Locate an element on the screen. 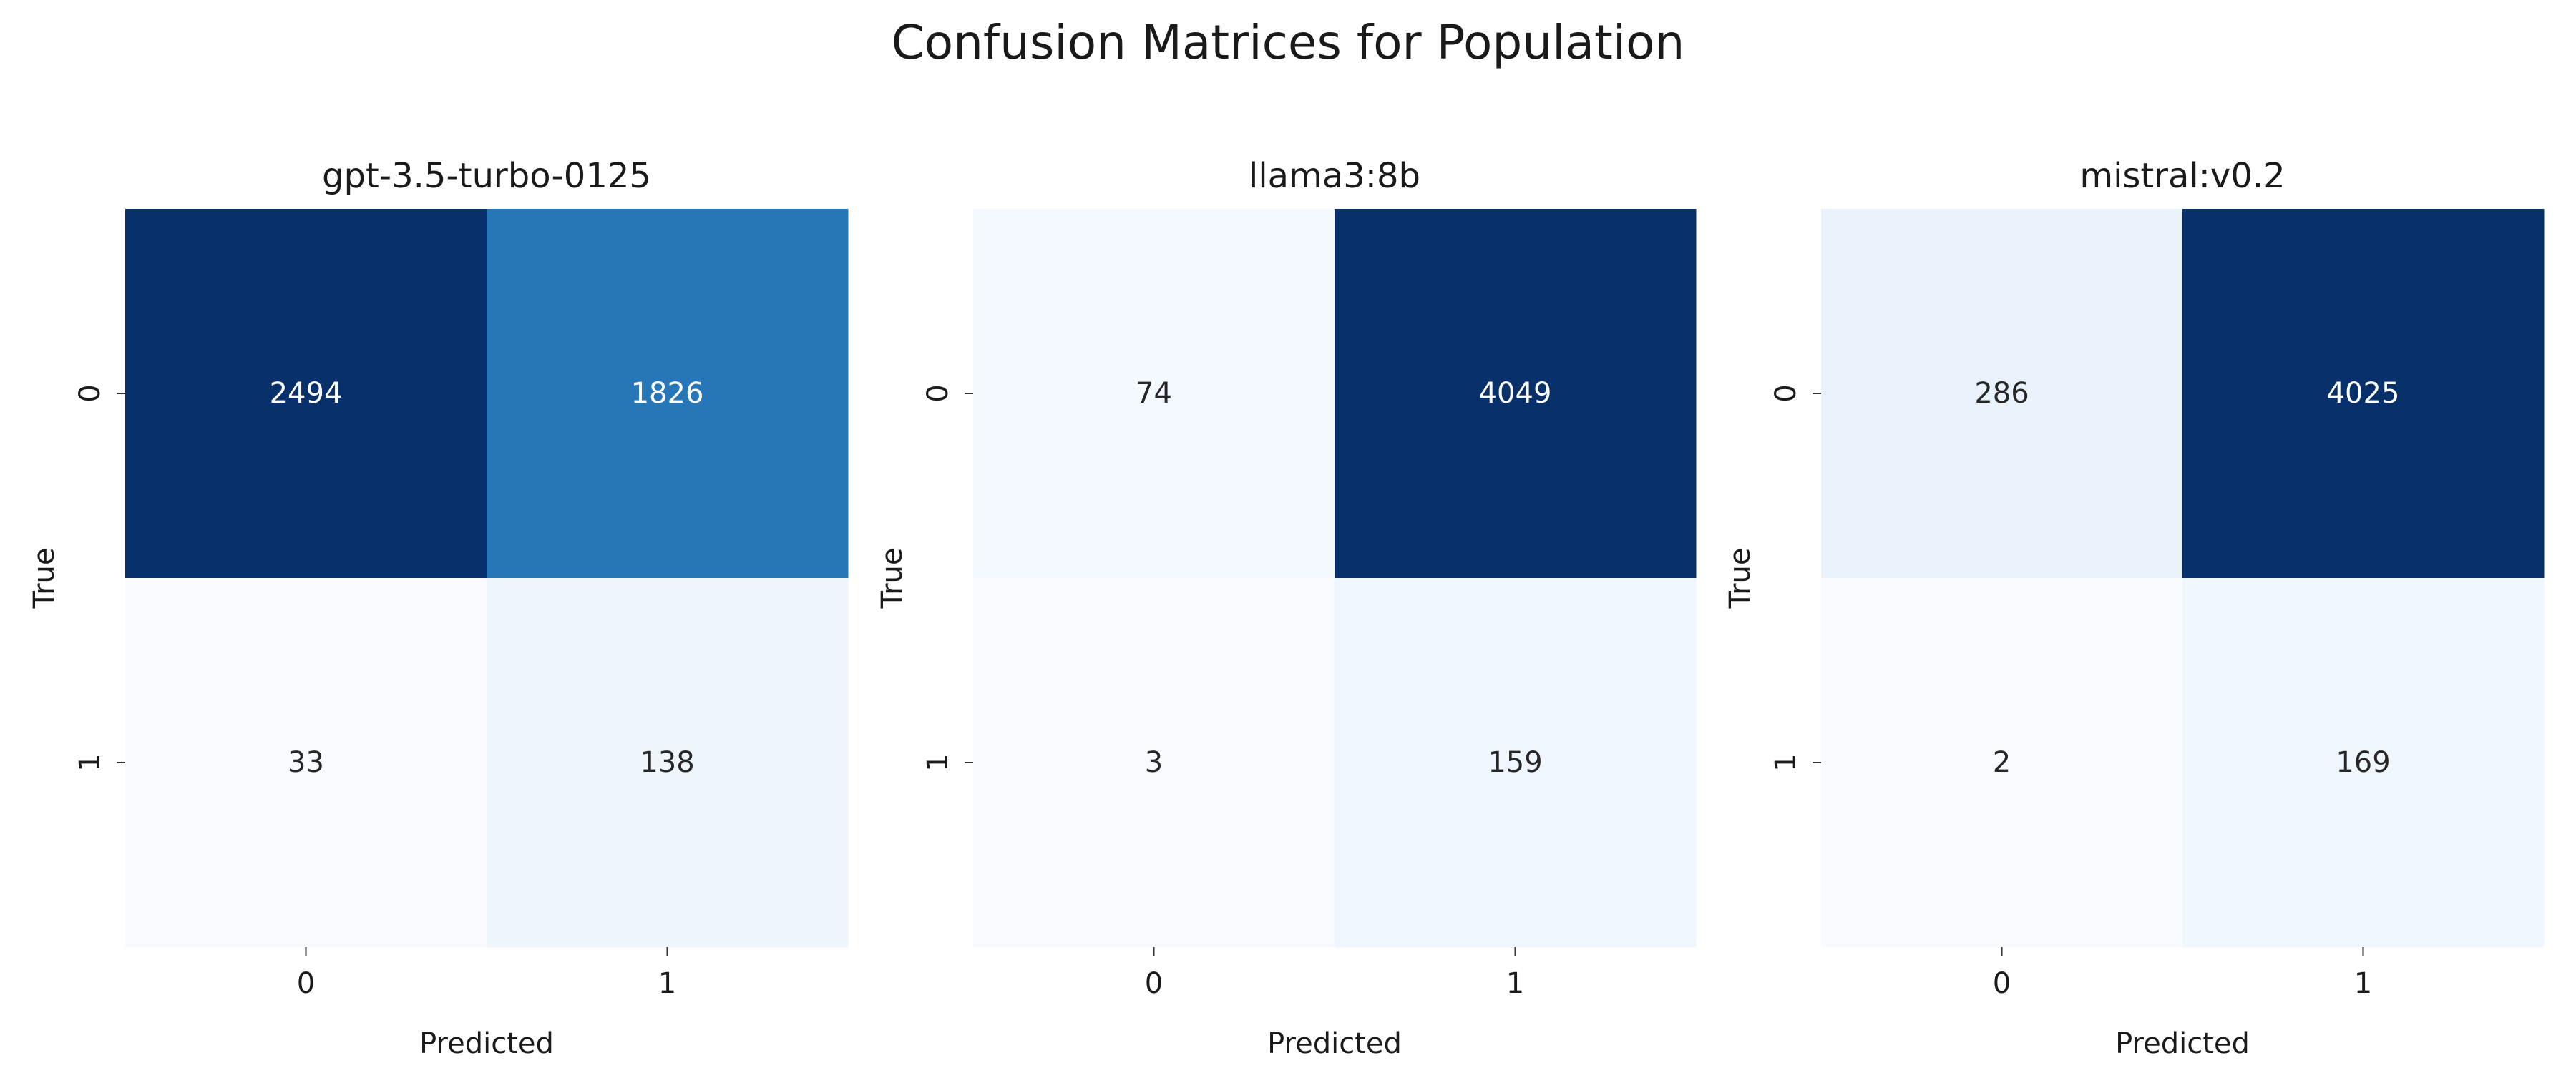 The width and height of the screenshot is (2576, 1073). cell-value-label: 169 is located at coordinates (2363, 762).